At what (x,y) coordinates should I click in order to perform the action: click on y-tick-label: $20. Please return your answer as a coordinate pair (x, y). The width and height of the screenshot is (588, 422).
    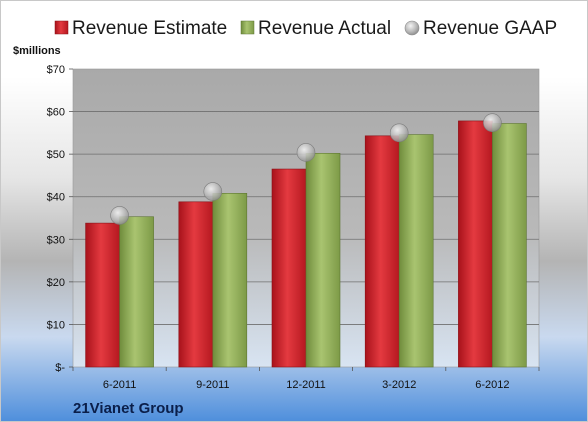
    Looking at the image, I should click on (56, 283).